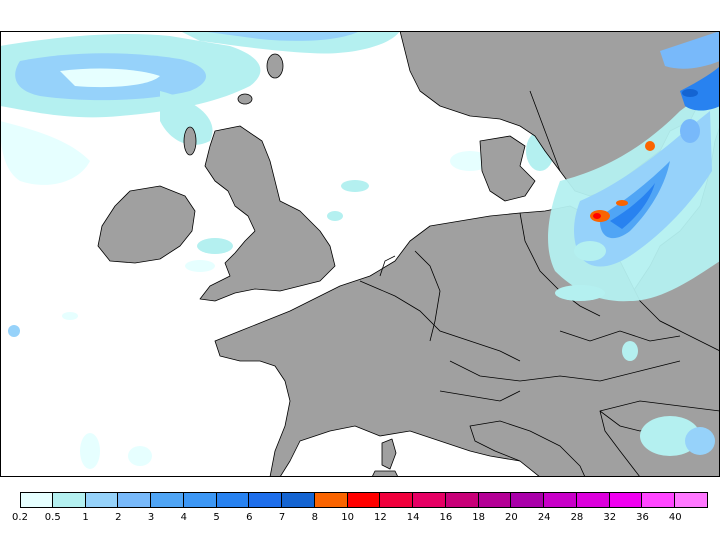 Image resolution: width=720 pixels, height=540 pixels. Describe the element at coordinates (413, 517) in the screenshot. I see `colorbar-label: 14` at that location.